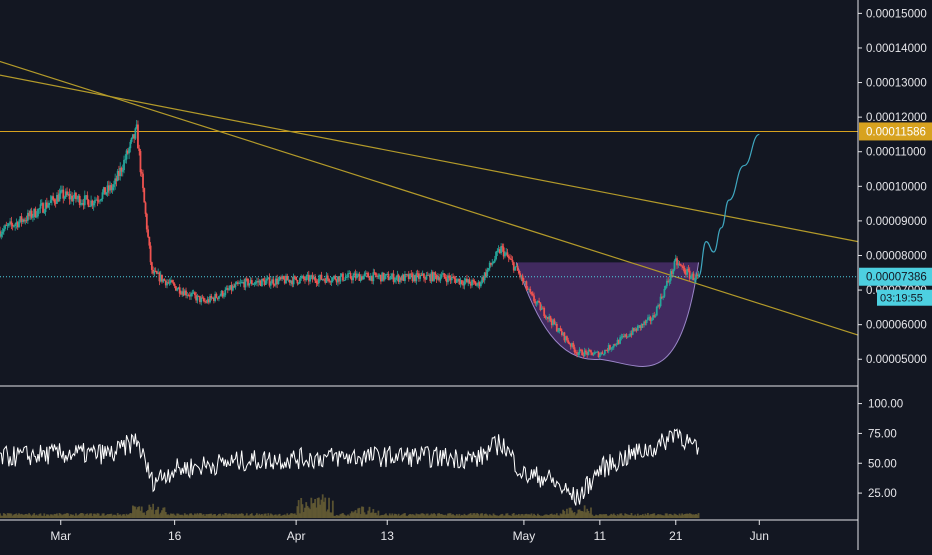  I want to click on cup-pattern-fill, so click(607, 314).